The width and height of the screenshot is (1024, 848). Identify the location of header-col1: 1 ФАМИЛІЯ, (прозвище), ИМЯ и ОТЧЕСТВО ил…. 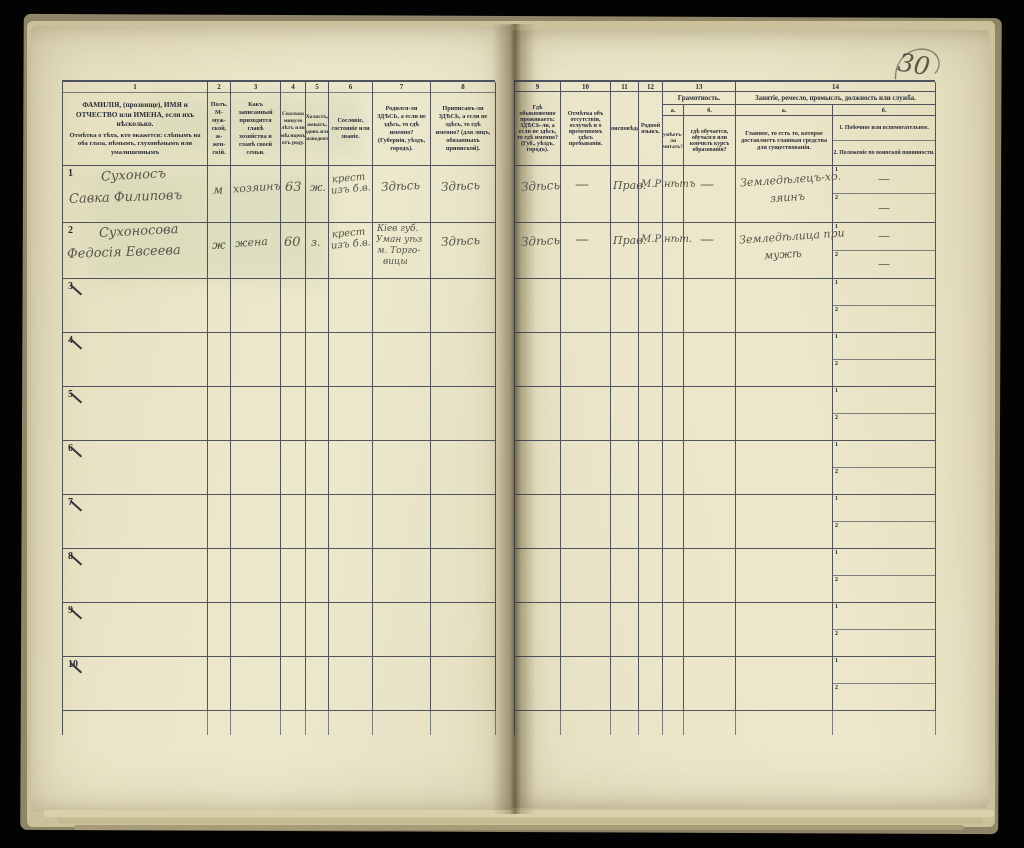
(135, 124).